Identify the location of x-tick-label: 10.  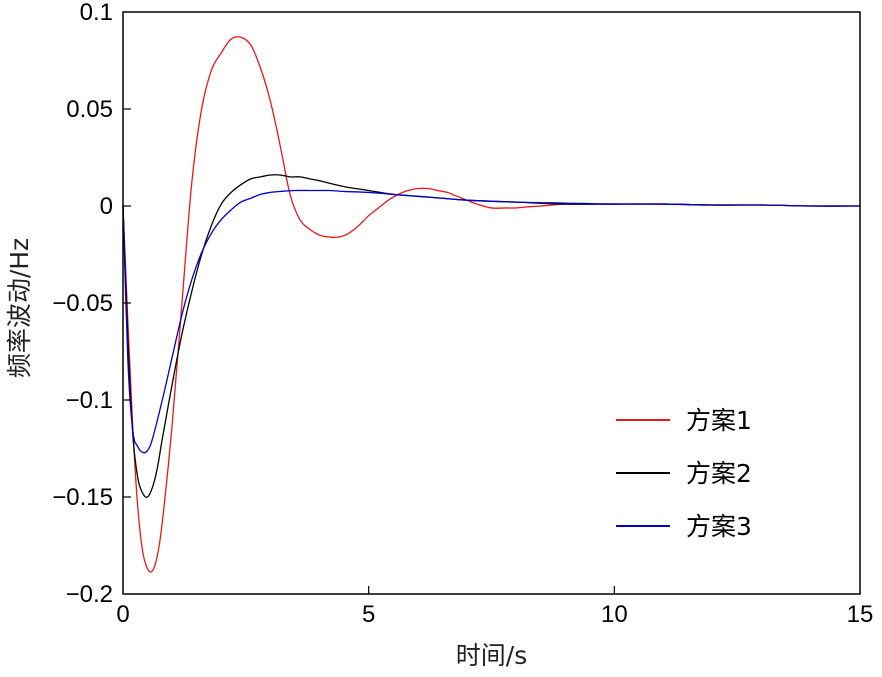
(614, 614).